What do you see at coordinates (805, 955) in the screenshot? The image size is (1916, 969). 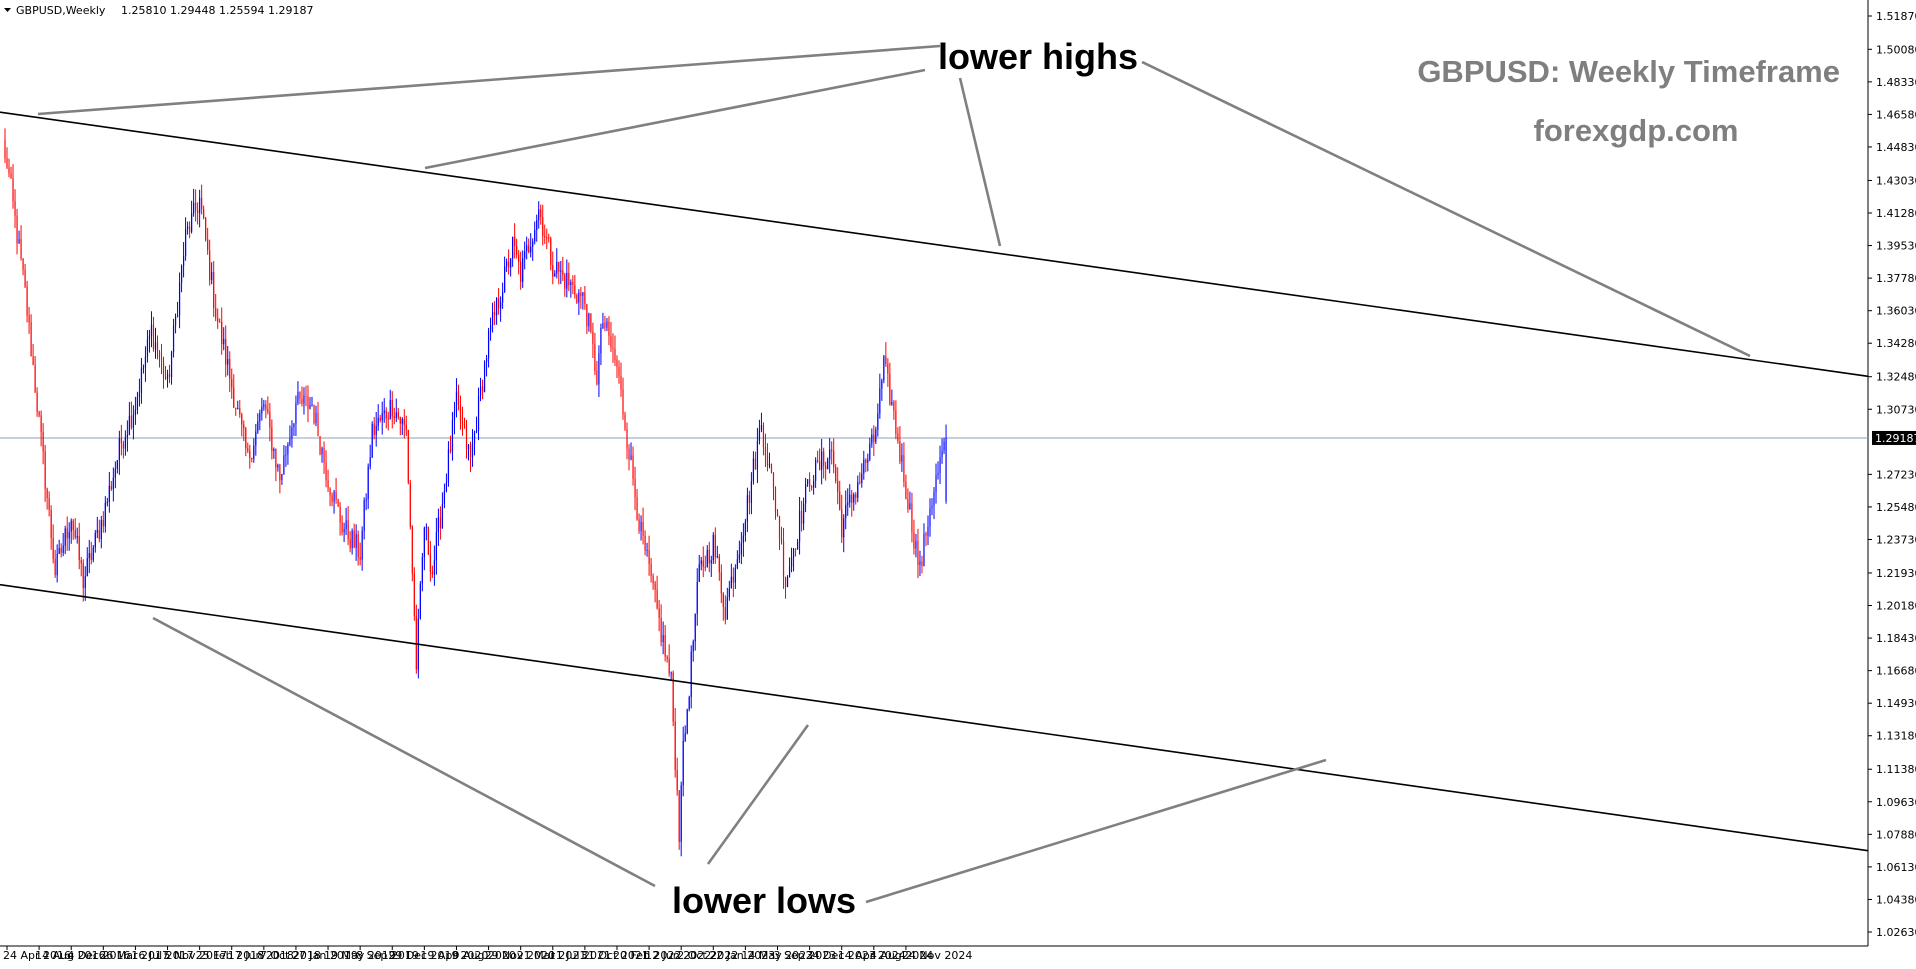 I see `x-tick-label: 3 Sep 2023` at bounding box center [805, 955].